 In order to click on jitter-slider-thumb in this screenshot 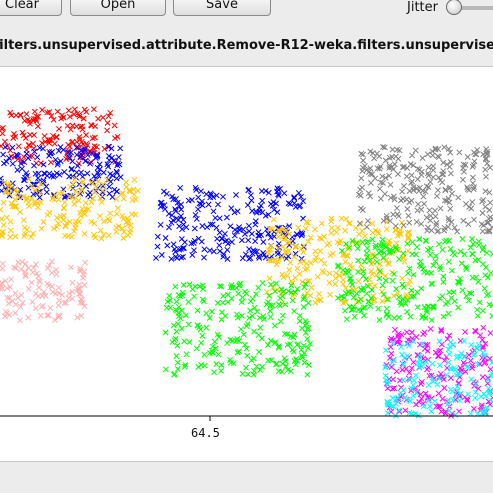, I will do `click(454, 7)`.